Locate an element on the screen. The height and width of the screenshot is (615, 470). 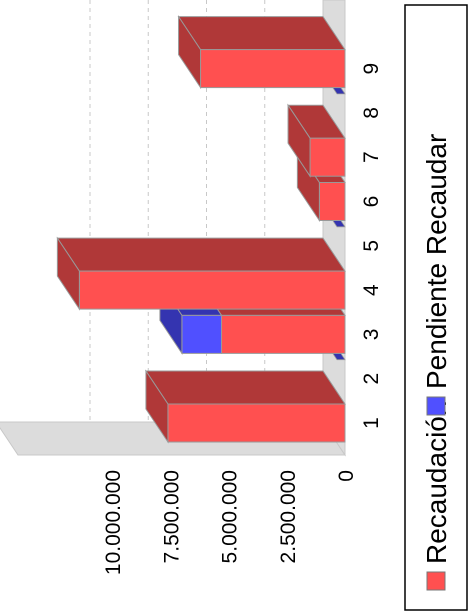
category-tick-label: 4 is located at coordinates (371, 290).